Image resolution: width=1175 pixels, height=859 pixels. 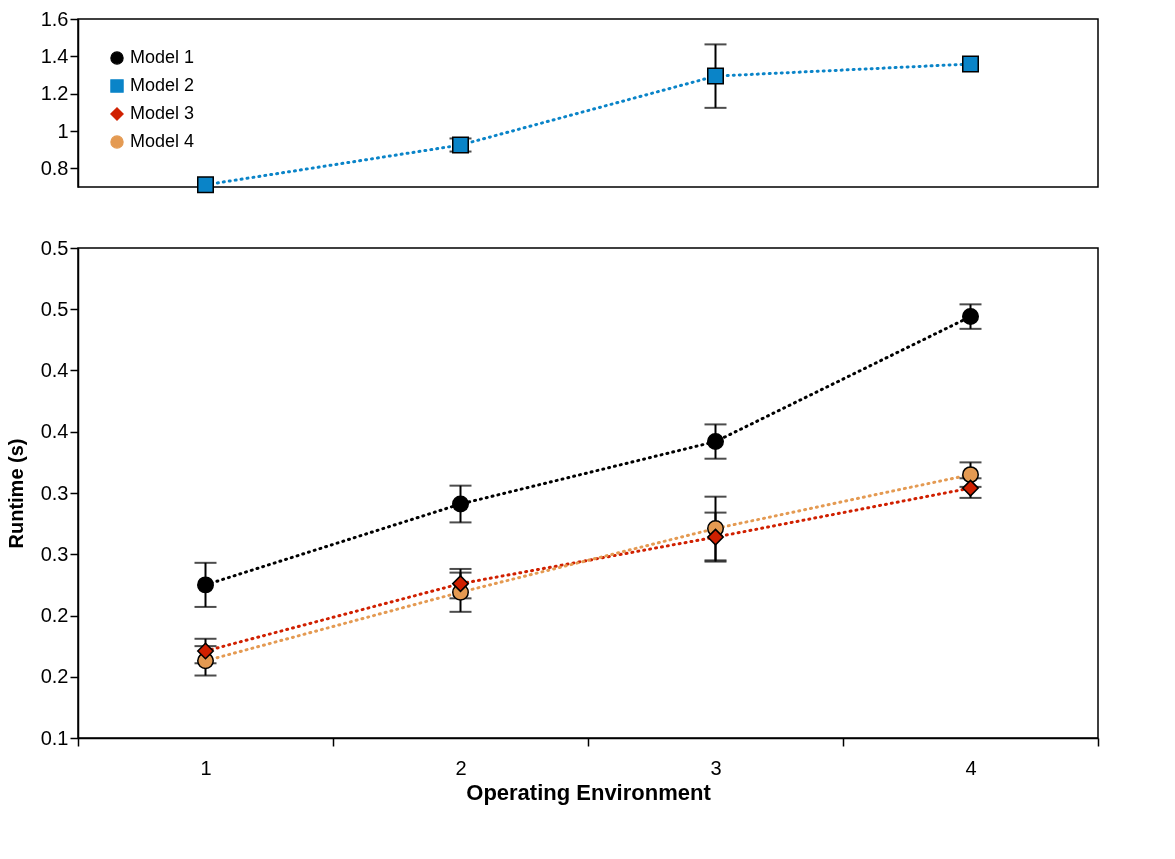 What do you see at coordinates (716, 767) in the screenshot?
I see `x-tick-label: 3` at bounding box center [716, 767].